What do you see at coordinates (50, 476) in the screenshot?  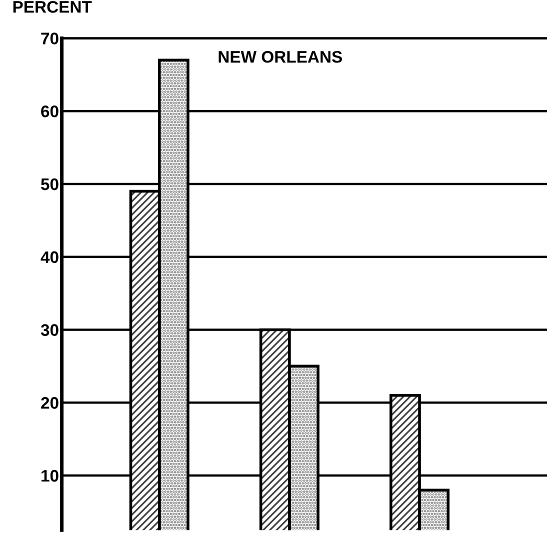 I see `y-tick-label: 10` at bounding box center [50, 476].